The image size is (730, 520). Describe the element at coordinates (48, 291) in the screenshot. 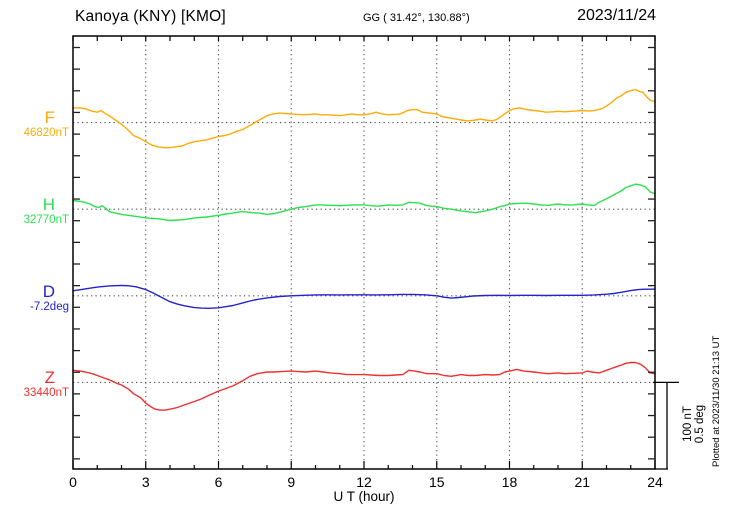

I see `series-letter-D: D` at that location.